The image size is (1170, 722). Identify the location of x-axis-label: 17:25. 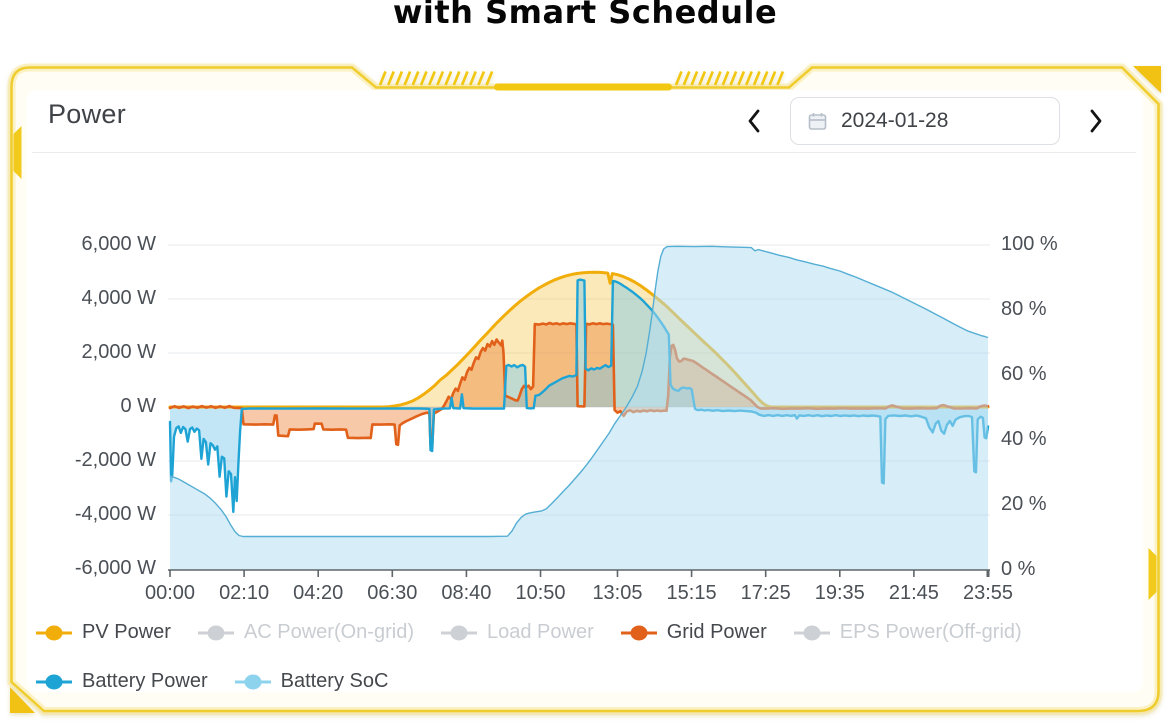
(765, 593).